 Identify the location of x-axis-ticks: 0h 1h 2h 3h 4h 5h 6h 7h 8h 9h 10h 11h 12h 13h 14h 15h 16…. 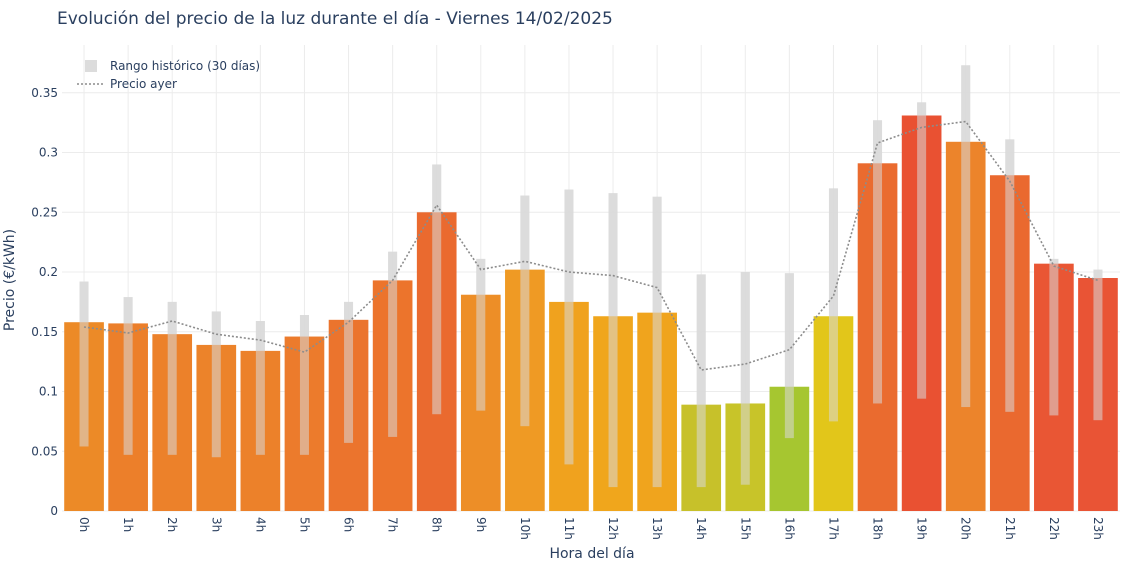
(591, 528).